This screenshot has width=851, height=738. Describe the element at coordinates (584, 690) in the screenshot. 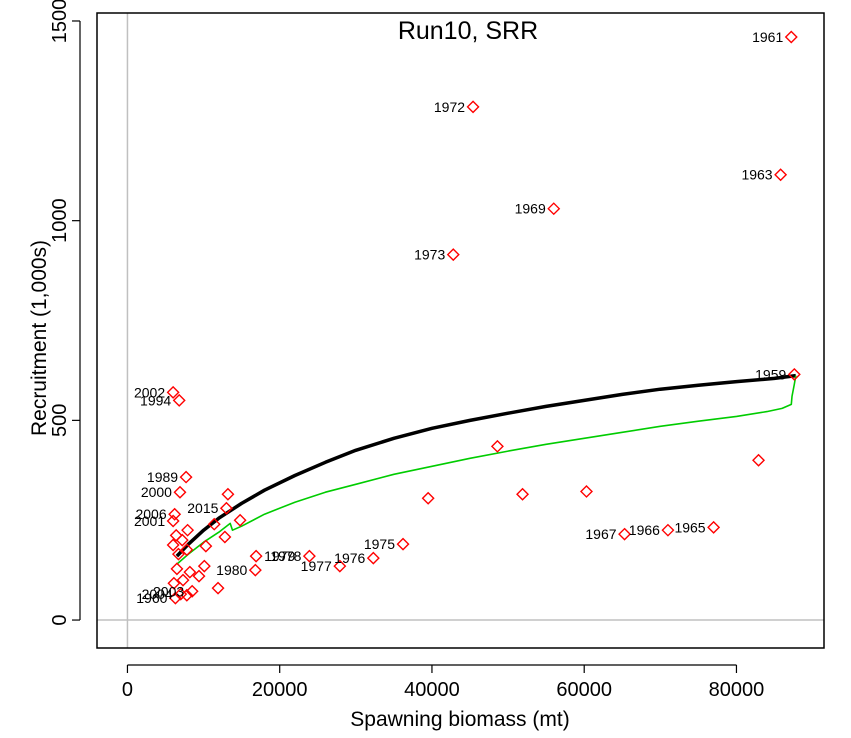

I see `x-tick-label: 60000` at that location.